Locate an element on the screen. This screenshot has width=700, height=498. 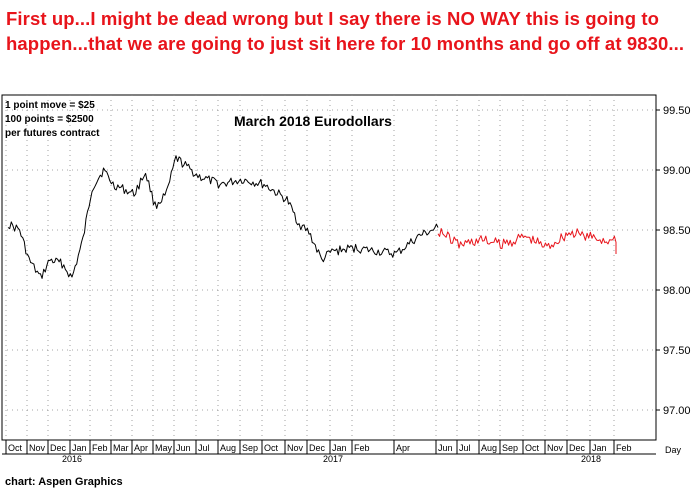
y-tick-label: 98.50 is located at coordinates (677, 231).